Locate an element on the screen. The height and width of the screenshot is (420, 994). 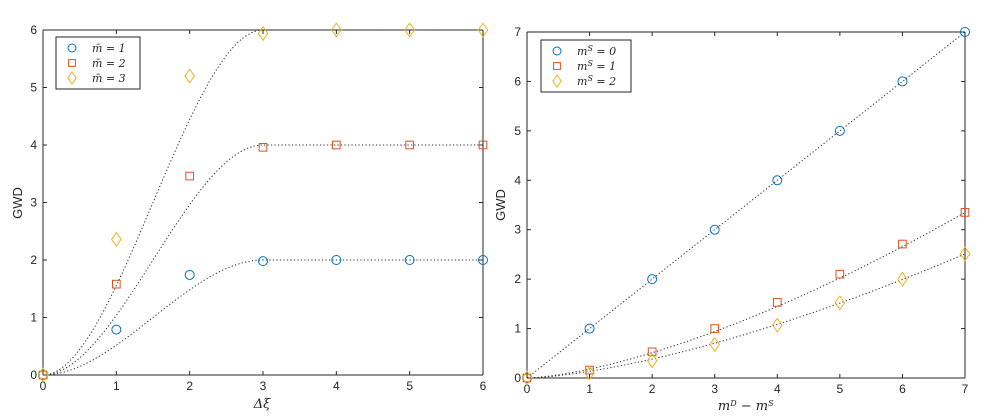
legend: mS = 0mS = 1mS = 2 is located at coordinates (586, 66).